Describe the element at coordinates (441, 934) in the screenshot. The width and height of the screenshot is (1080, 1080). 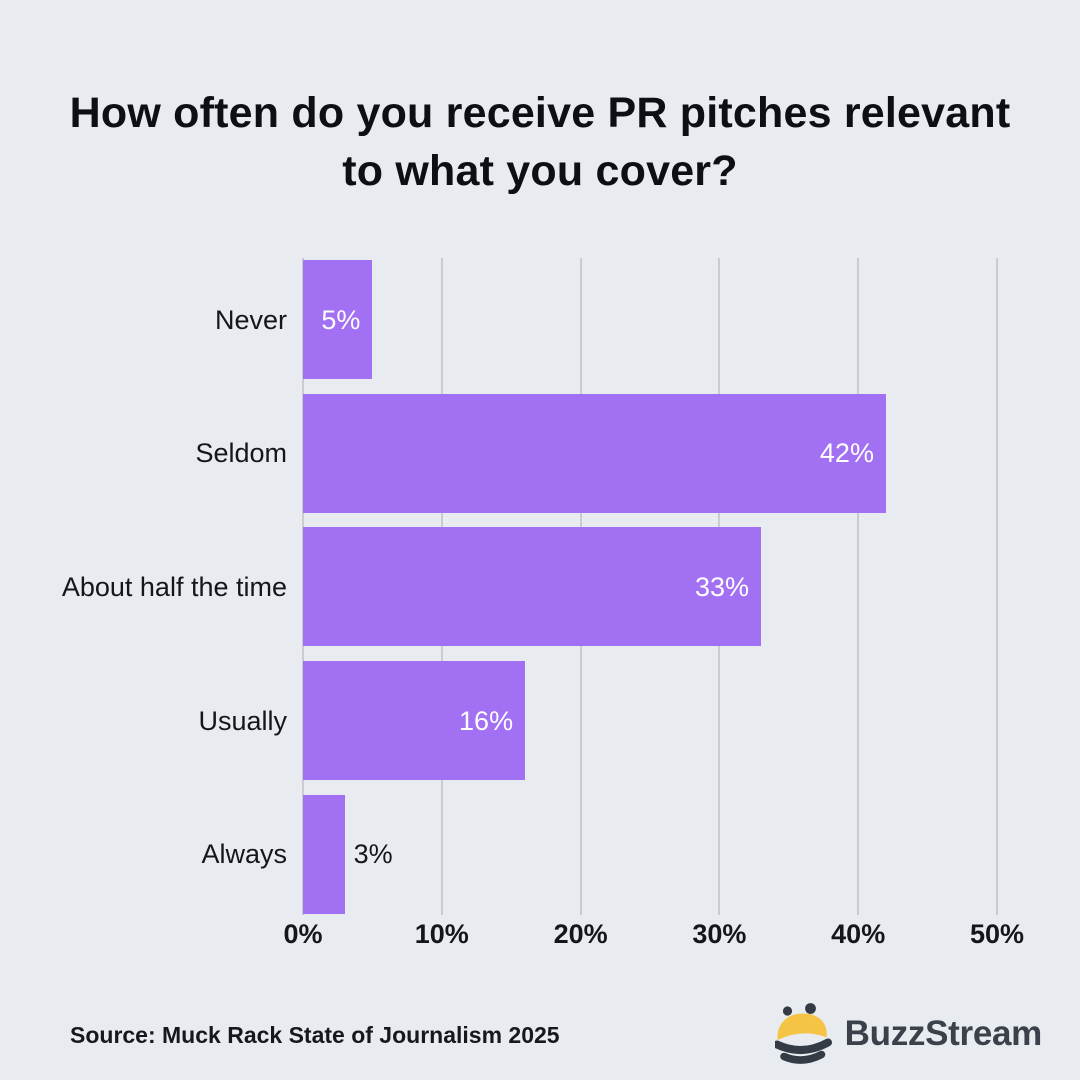
I see `x-tick-label: 10%` at that location.